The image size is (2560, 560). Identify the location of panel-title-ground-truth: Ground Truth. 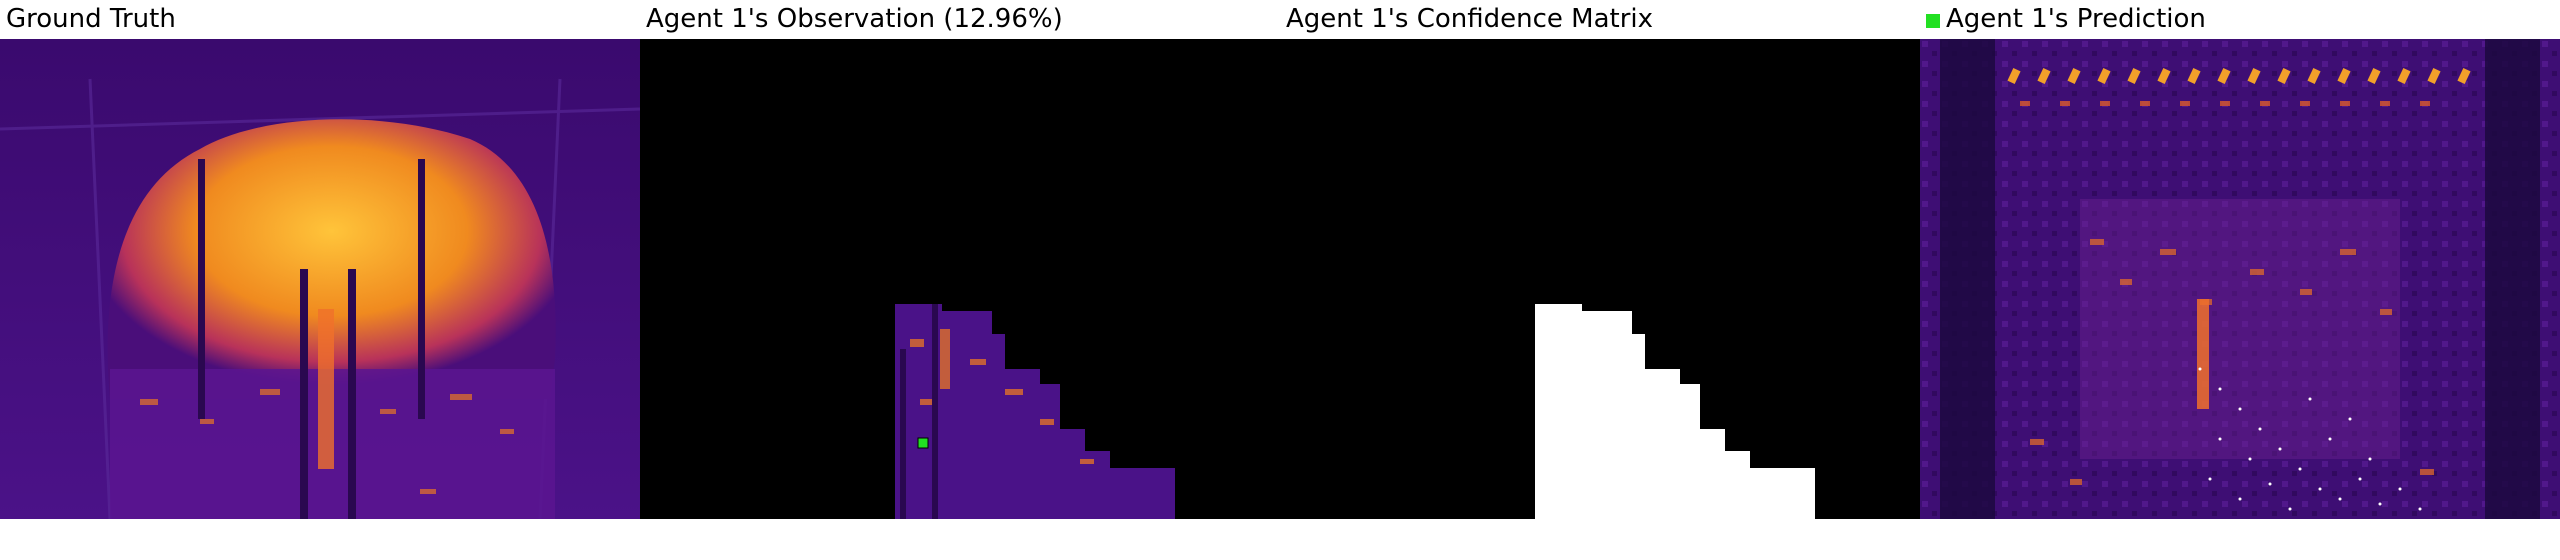
(91, 19).